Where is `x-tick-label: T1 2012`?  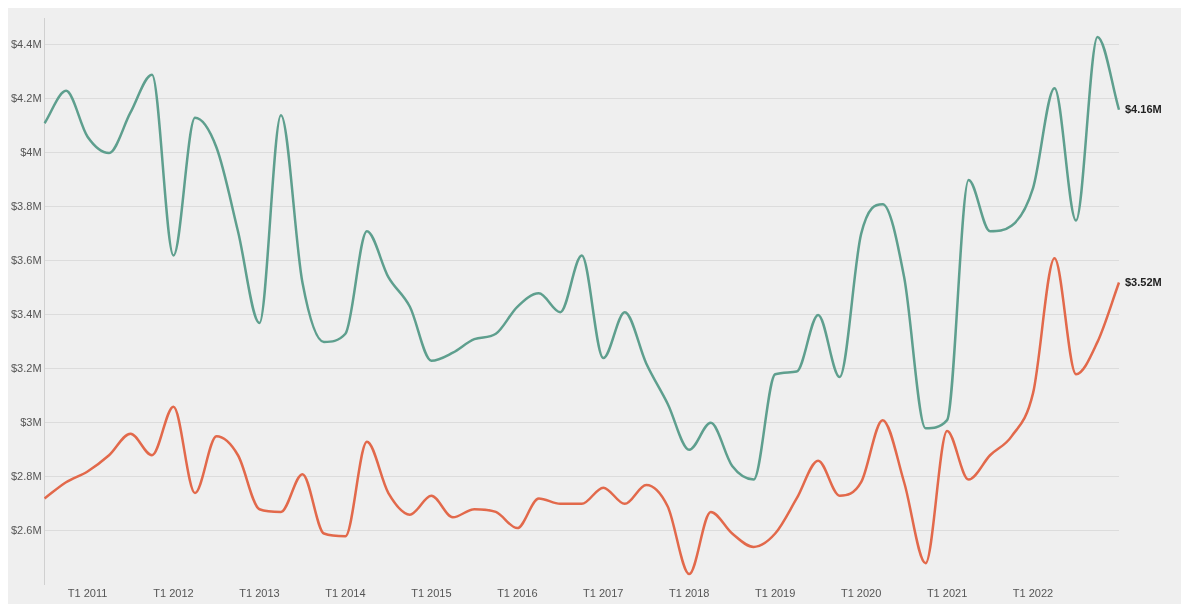 x-tick-label: T1 2012 is located at coordinates (173, 593).